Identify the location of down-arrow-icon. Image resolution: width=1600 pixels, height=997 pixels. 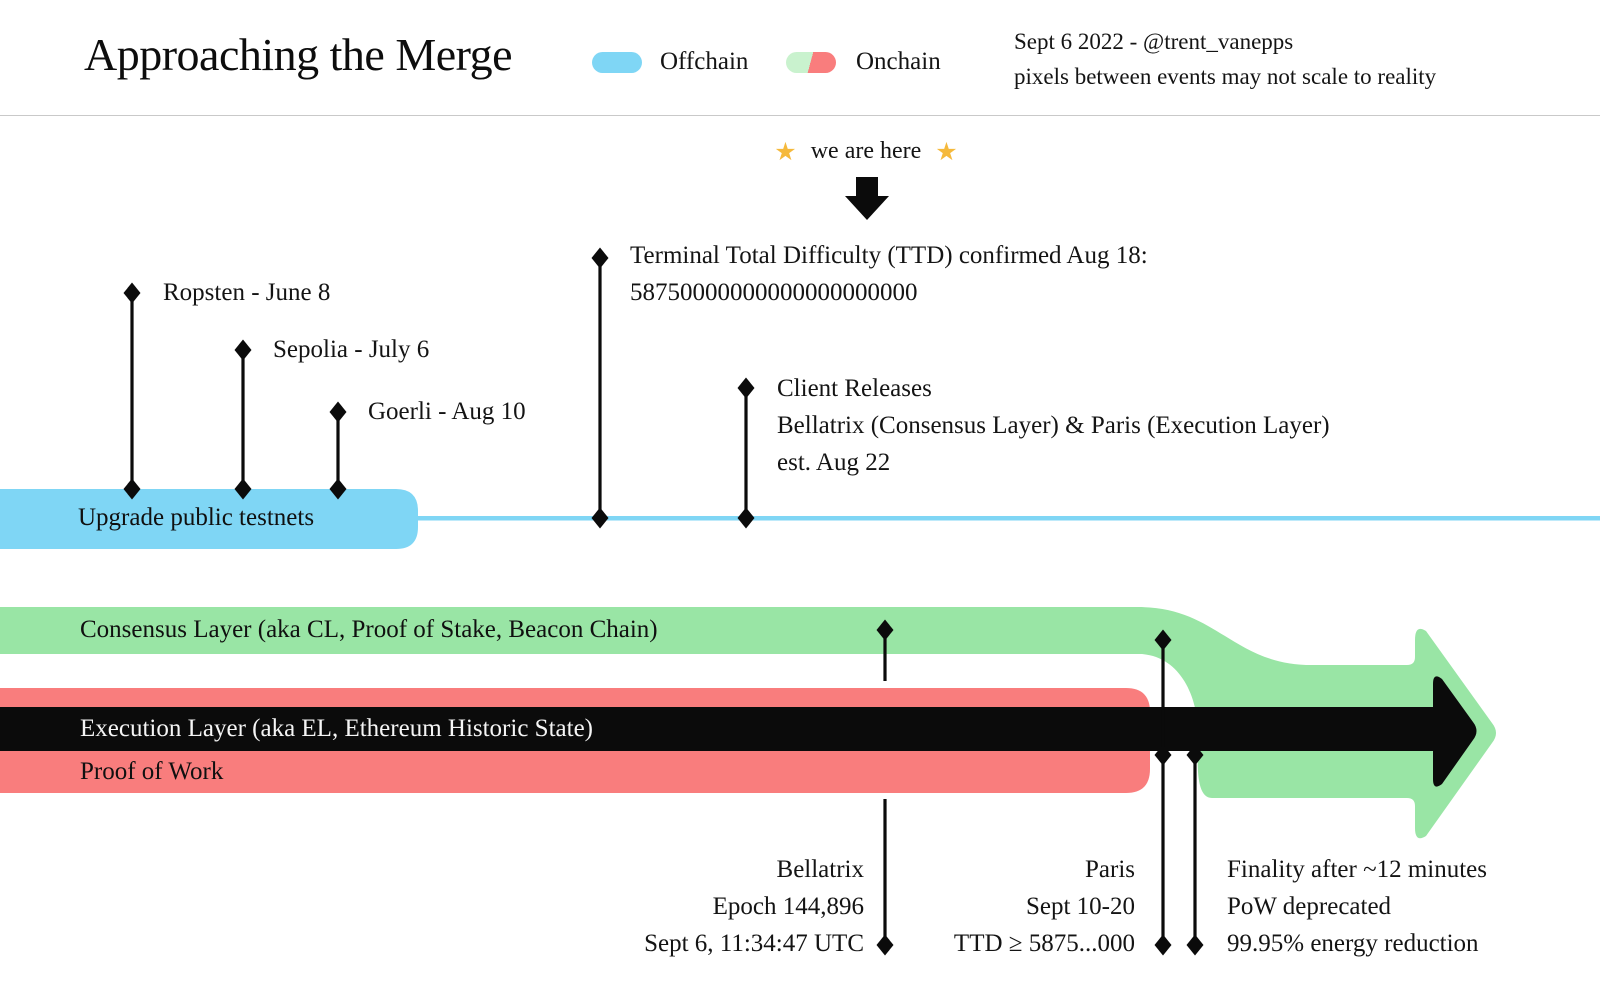
(867, 198).